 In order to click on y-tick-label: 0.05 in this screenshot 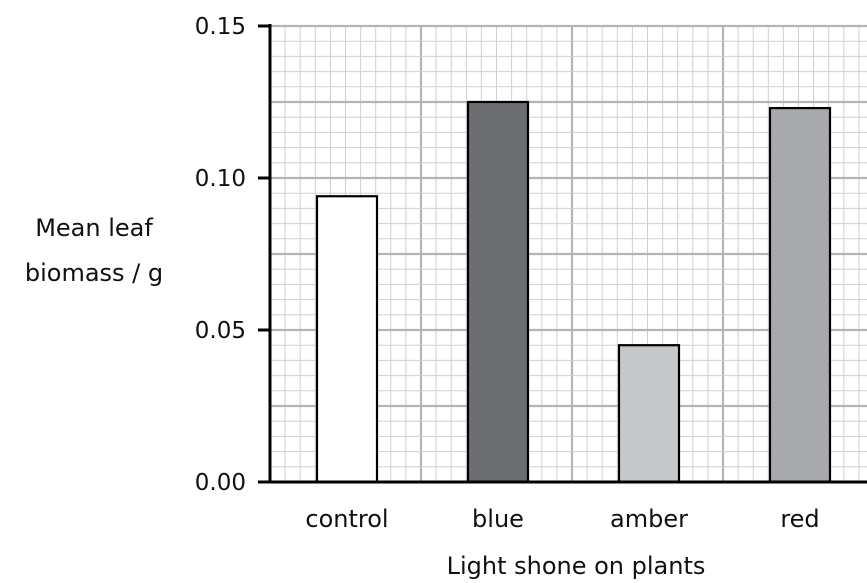, I will do `click(220, 331)`.